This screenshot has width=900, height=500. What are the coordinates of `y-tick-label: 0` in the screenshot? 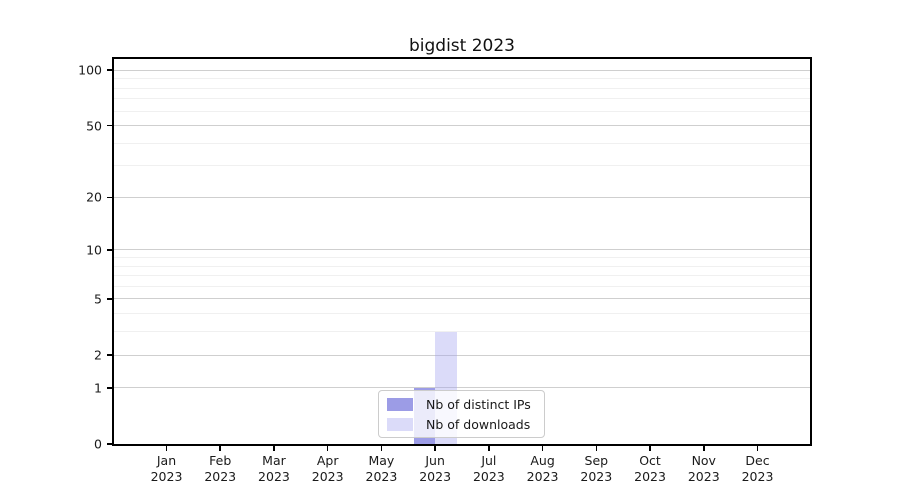 It's located at (98, 444).